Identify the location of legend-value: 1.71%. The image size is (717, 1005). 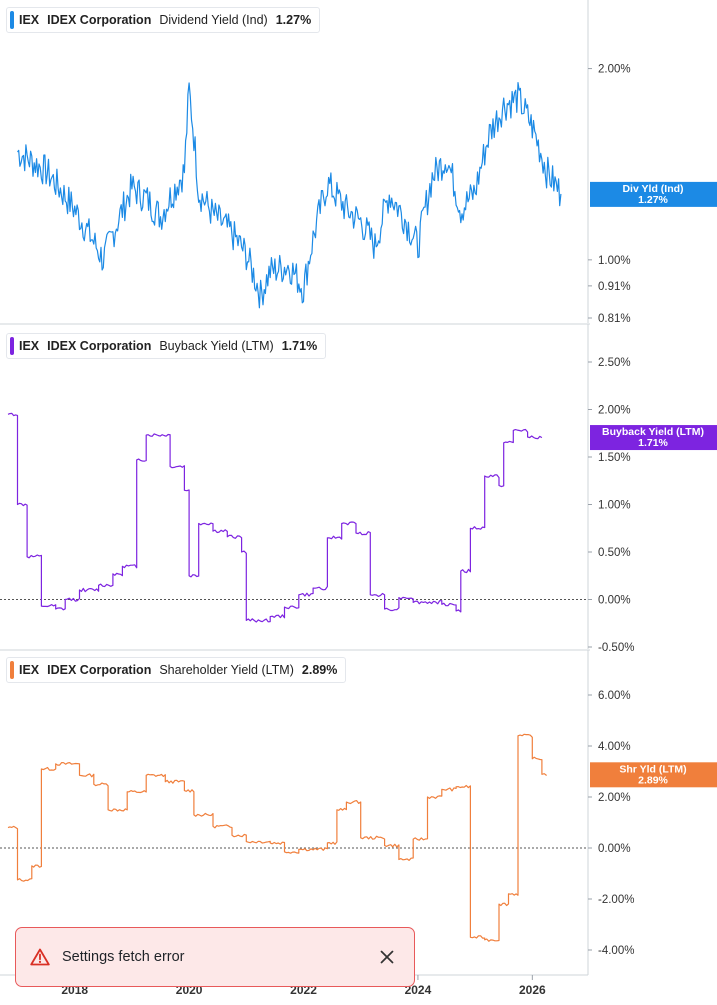
(299, 346).